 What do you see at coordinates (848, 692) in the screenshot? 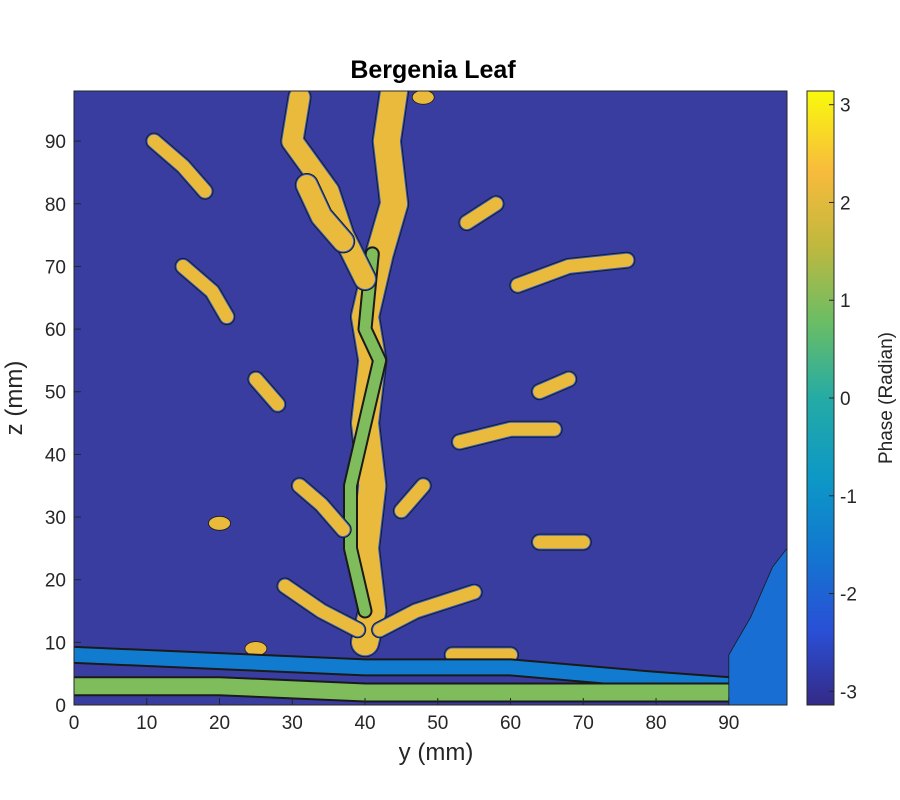
I see `colorbar-tick-label--3: -3` at bounding box center [848, 692].